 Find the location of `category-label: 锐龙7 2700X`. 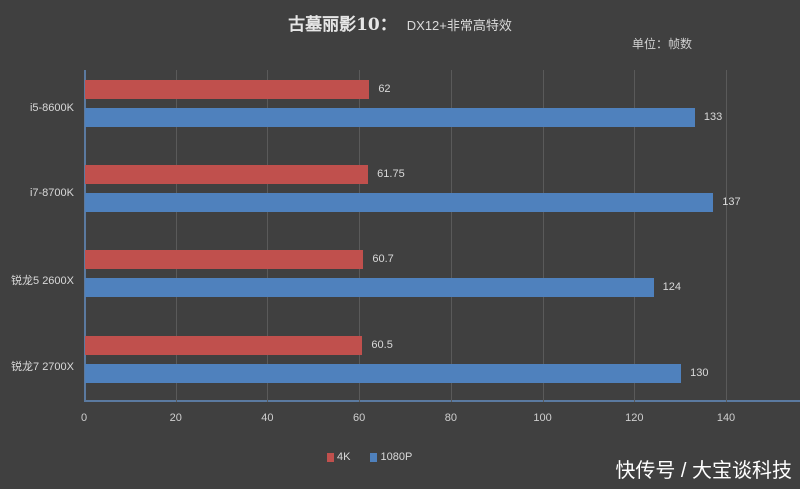

category-label: 锐龙7 2700X is located at coordinates (42, 367).